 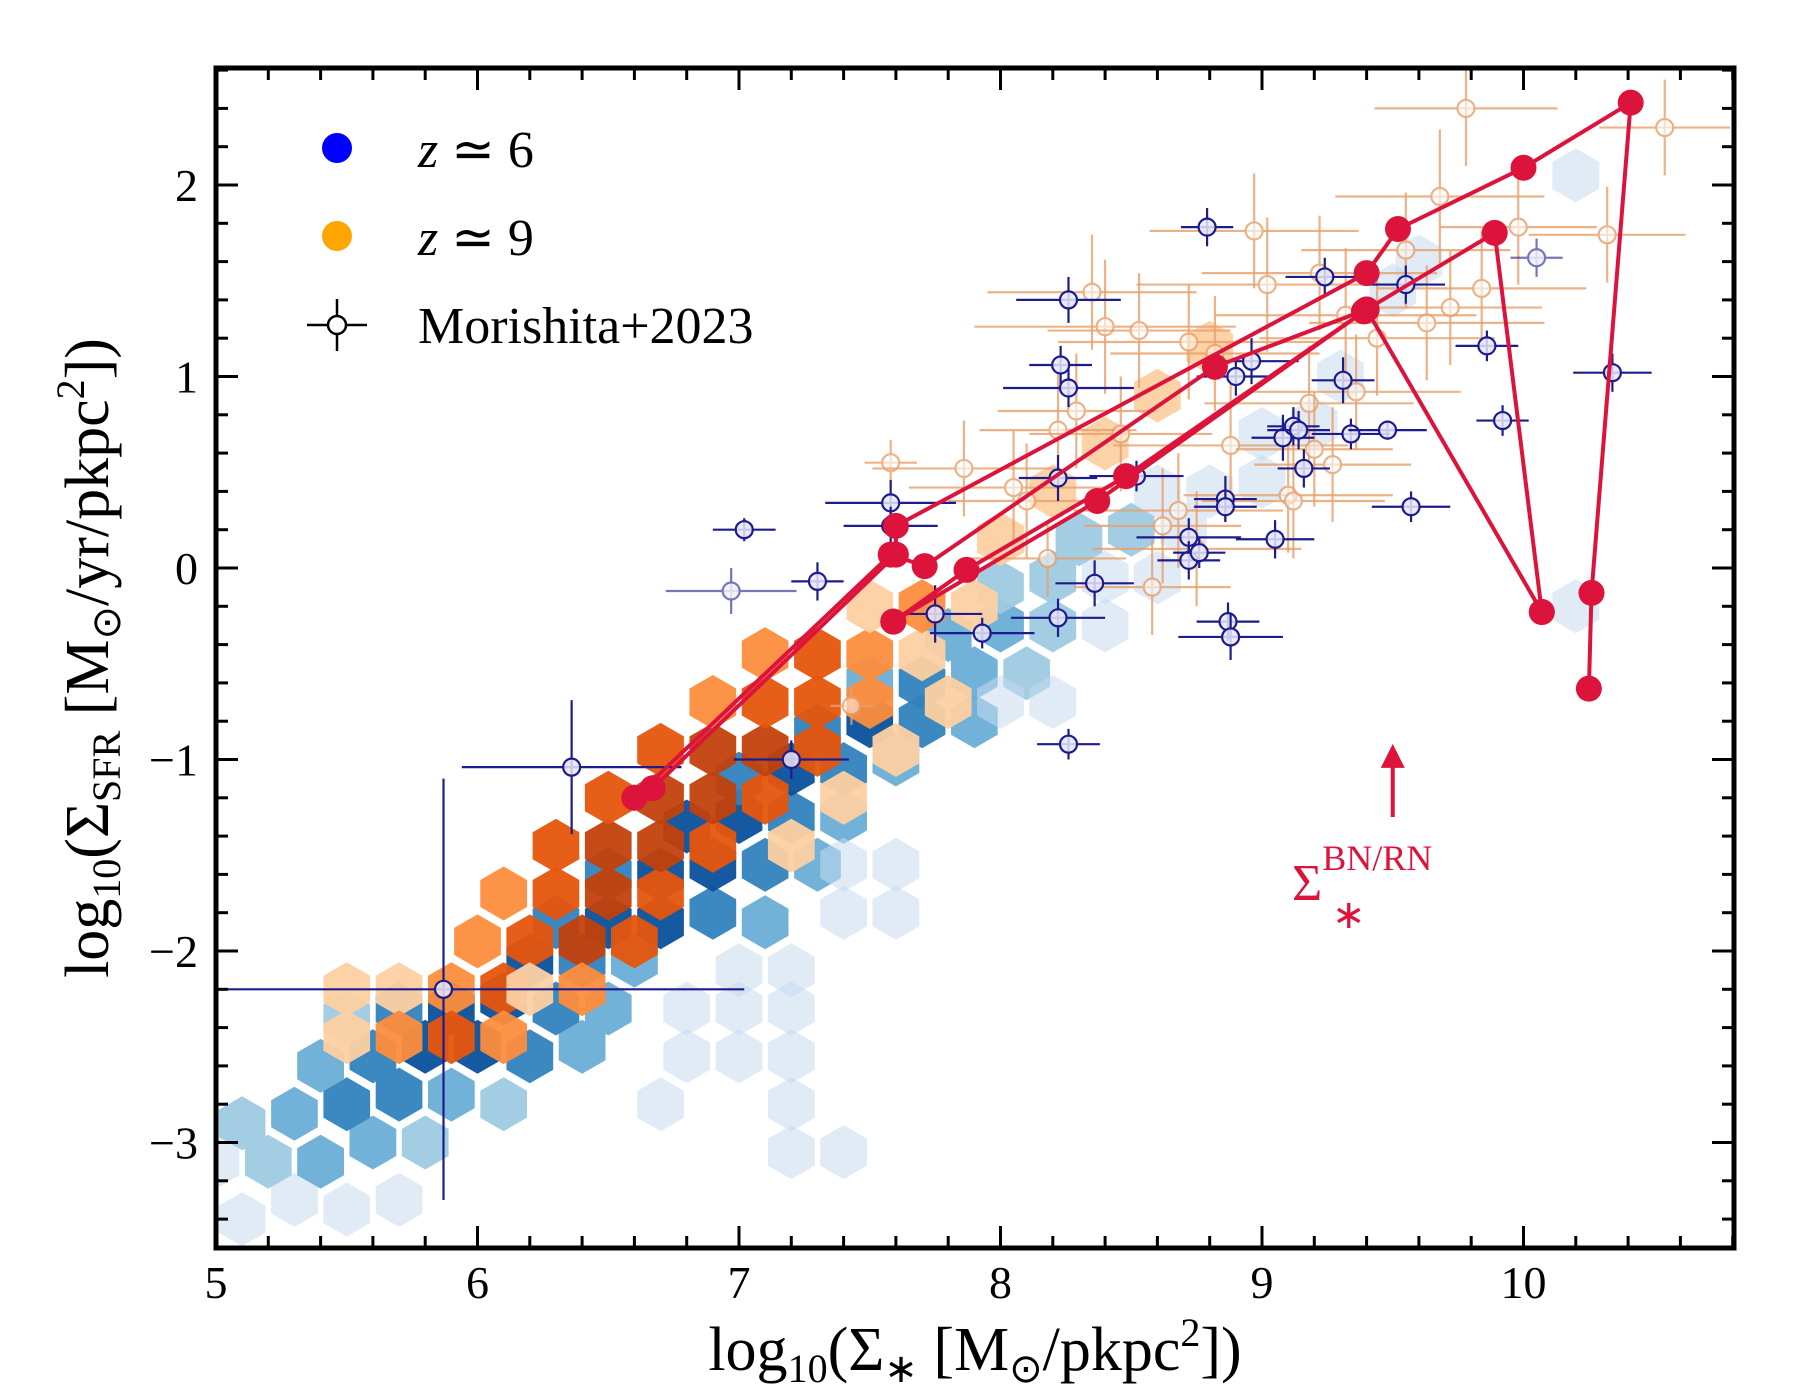 I want to click on y-axis-label: log10(ΣSFR [M⊙/yr/pkpc2]), so click(x=88, y=658).